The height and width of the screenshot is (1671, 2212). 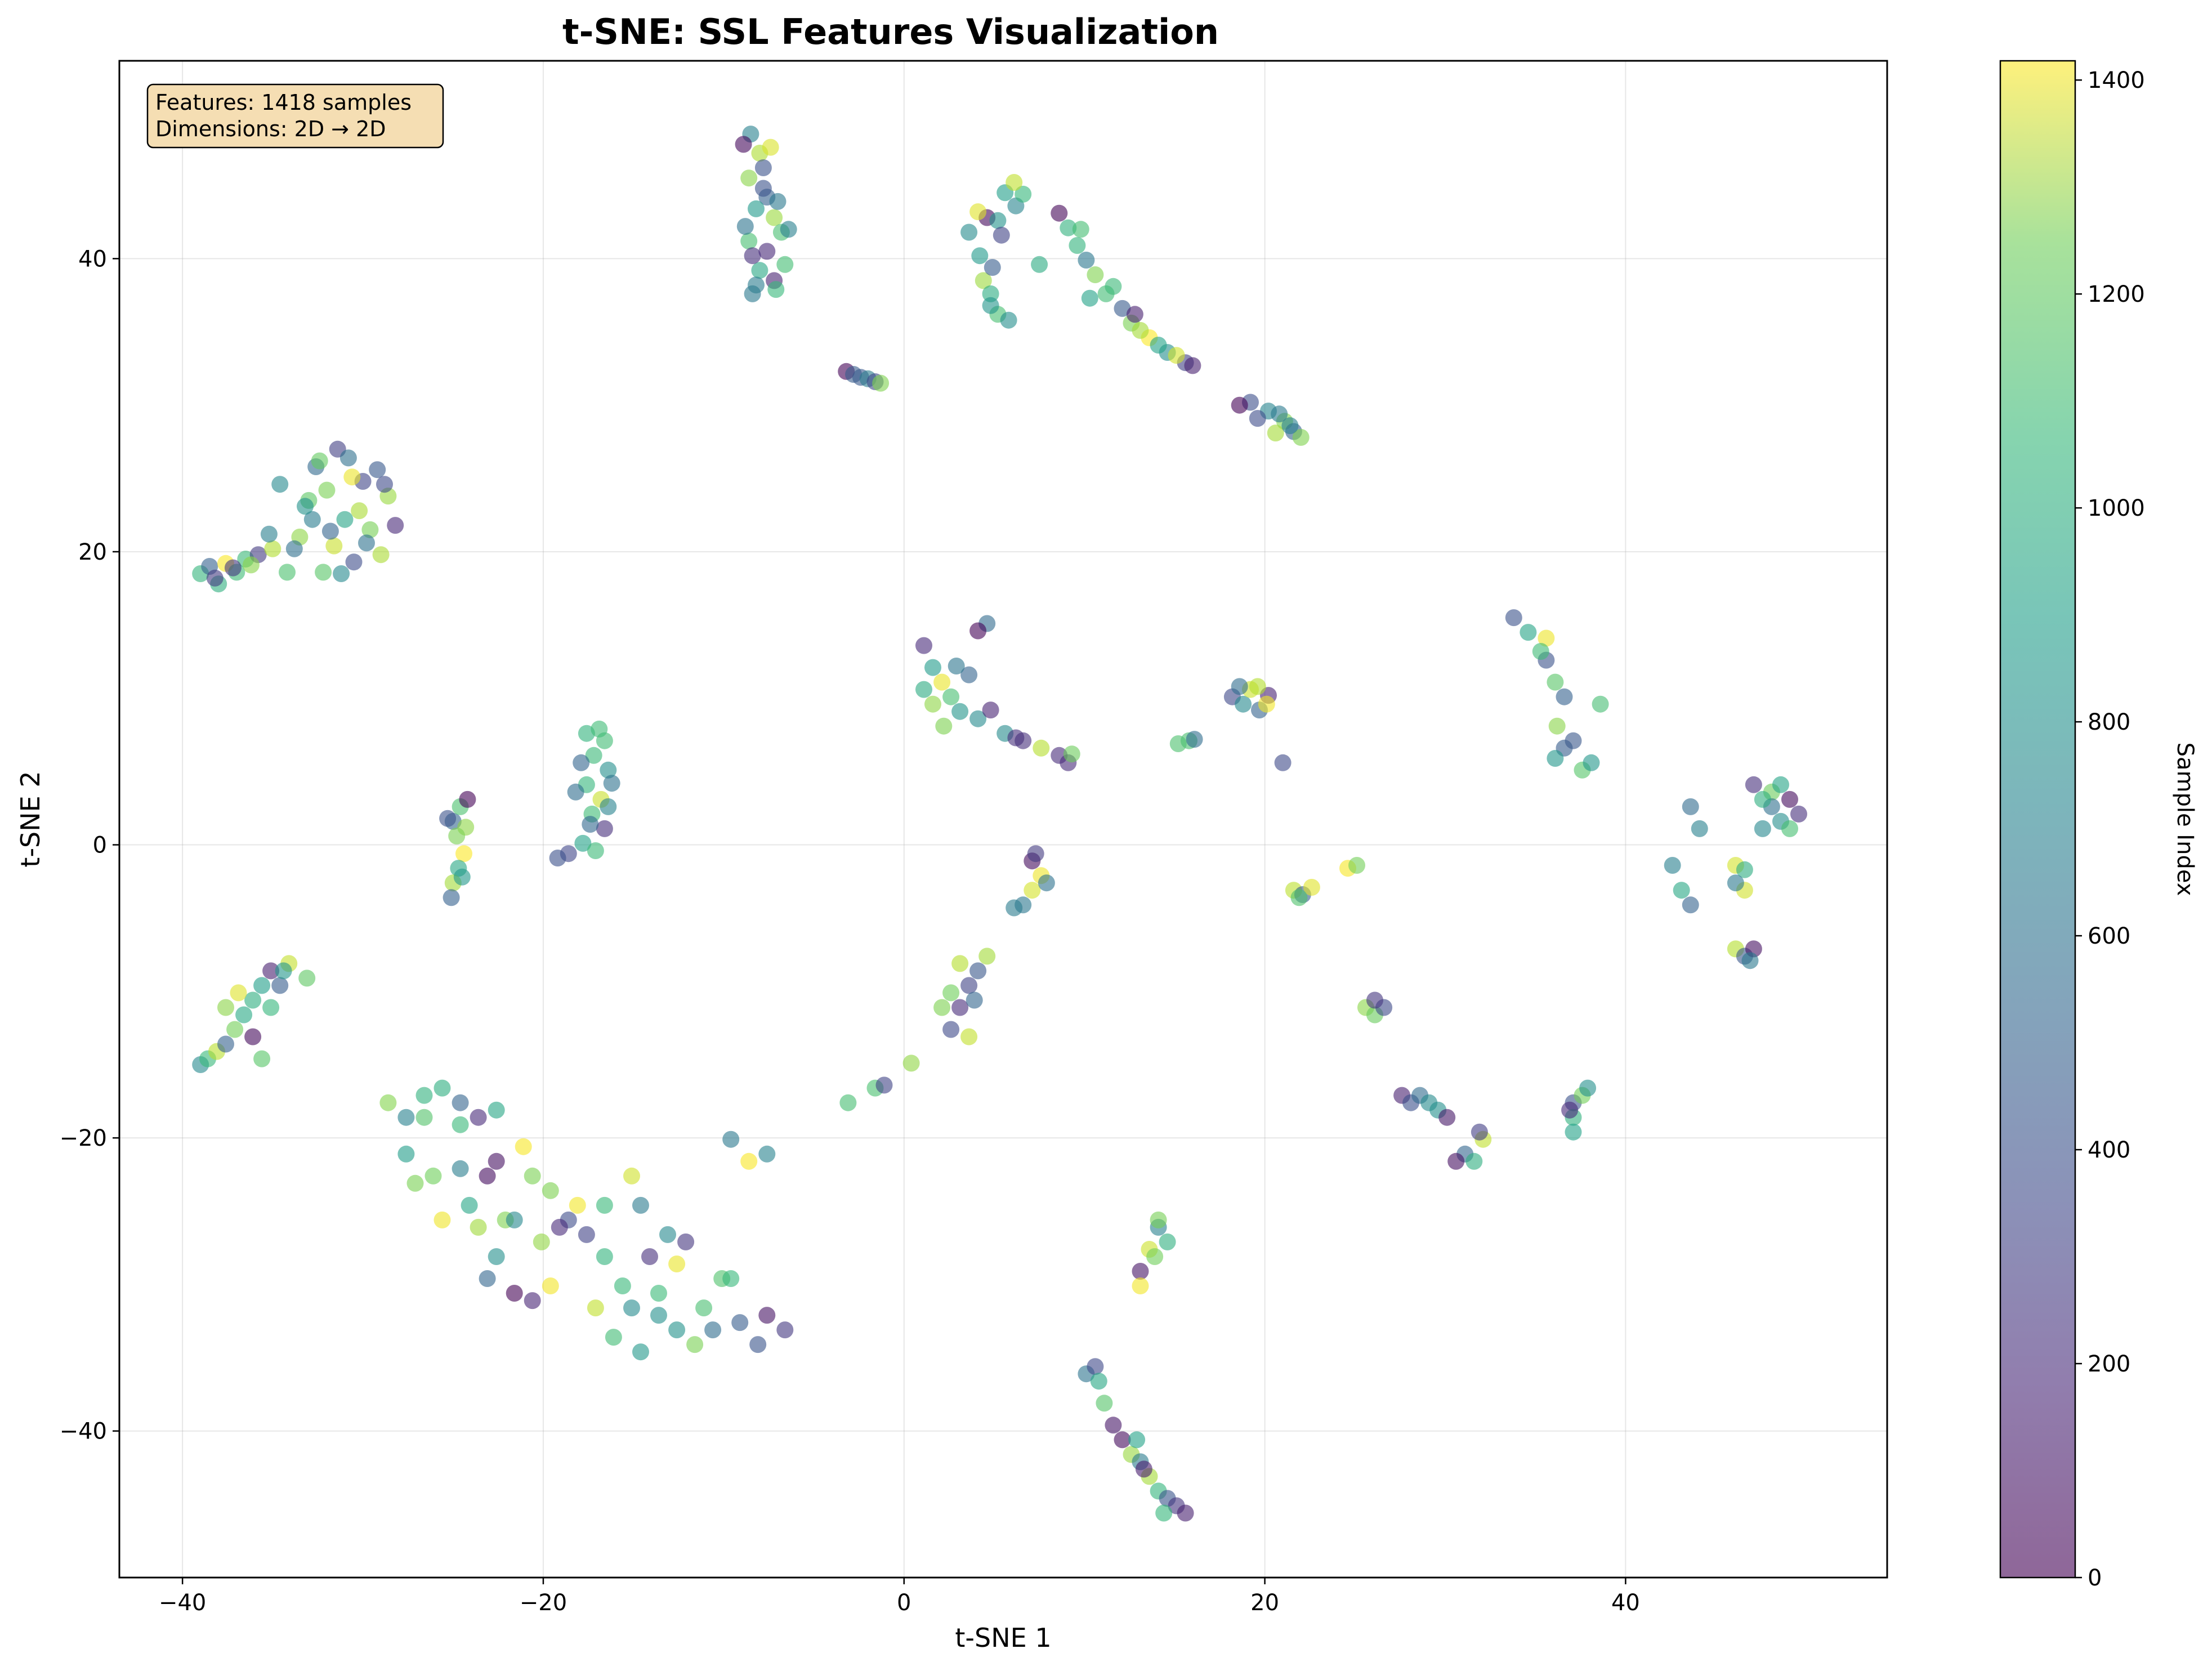 I want to click on info-box-background, so click(x=295, y=116).